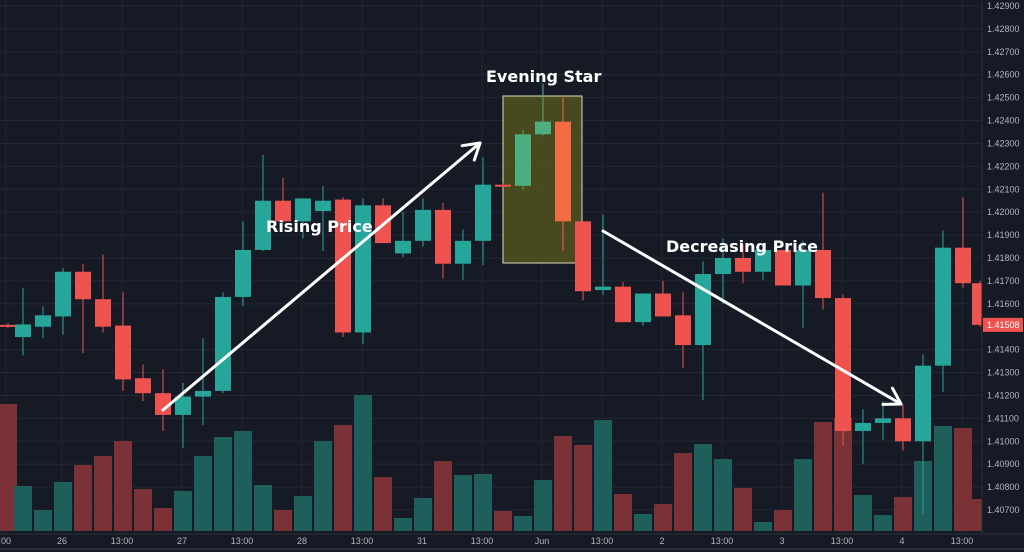 This screenshot has height=552, width=1024. Describe the element at coordinates (1003, 304) in the screenshot. I see `price-tick-label: 1.41600` at that location.